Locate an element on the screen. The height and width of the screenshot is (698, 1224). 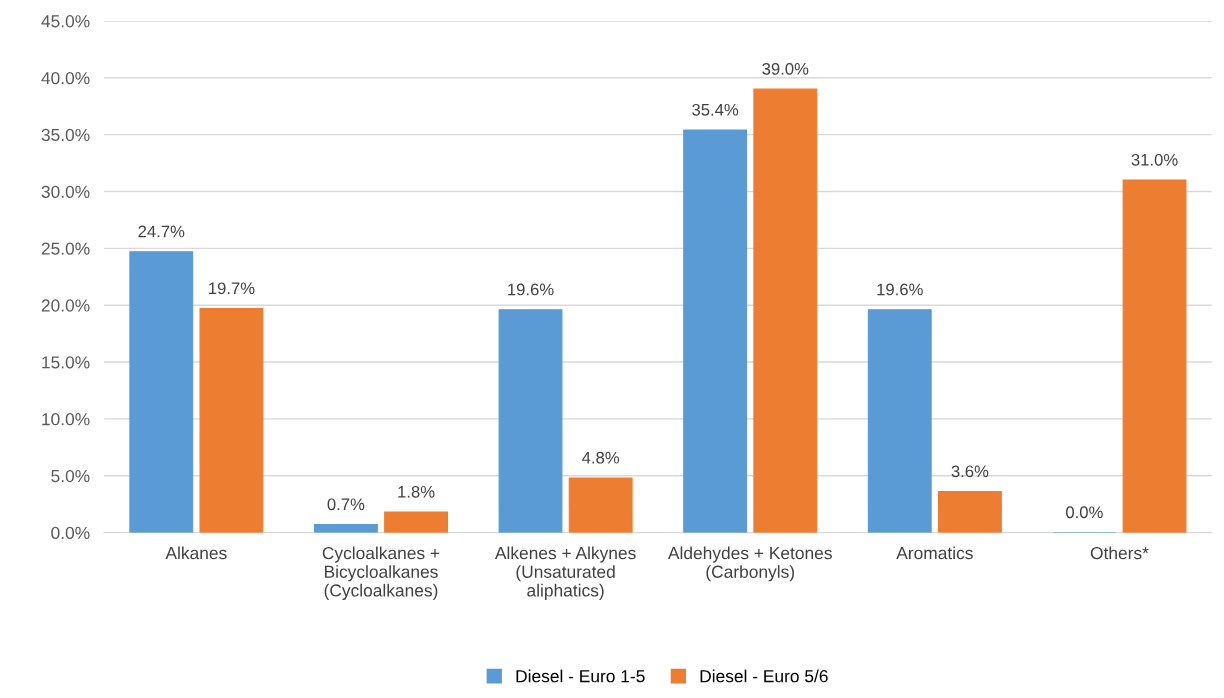
y-tick-label: 45.0% is located at coordinates (65, 21).